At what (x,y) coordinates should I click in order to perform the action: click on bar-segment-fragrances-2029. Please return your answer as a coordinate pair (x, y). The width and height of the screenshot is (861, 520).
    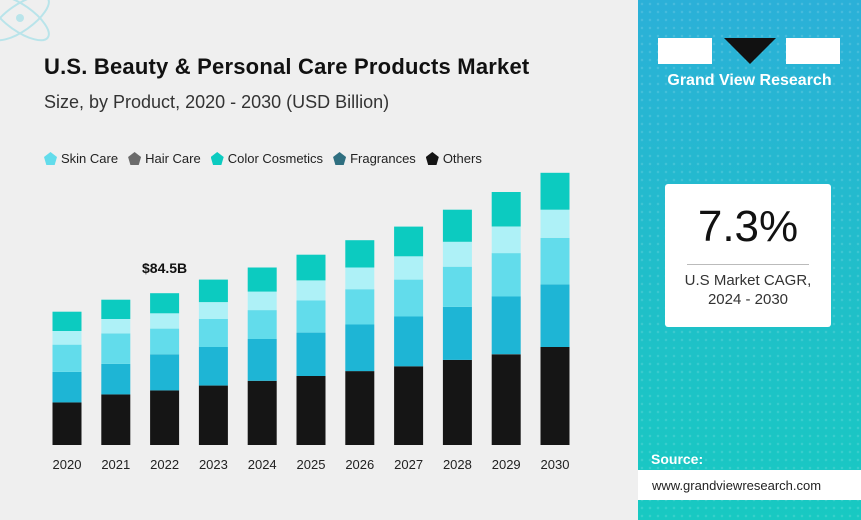
    Looking at the image, I should click on (506, 240).